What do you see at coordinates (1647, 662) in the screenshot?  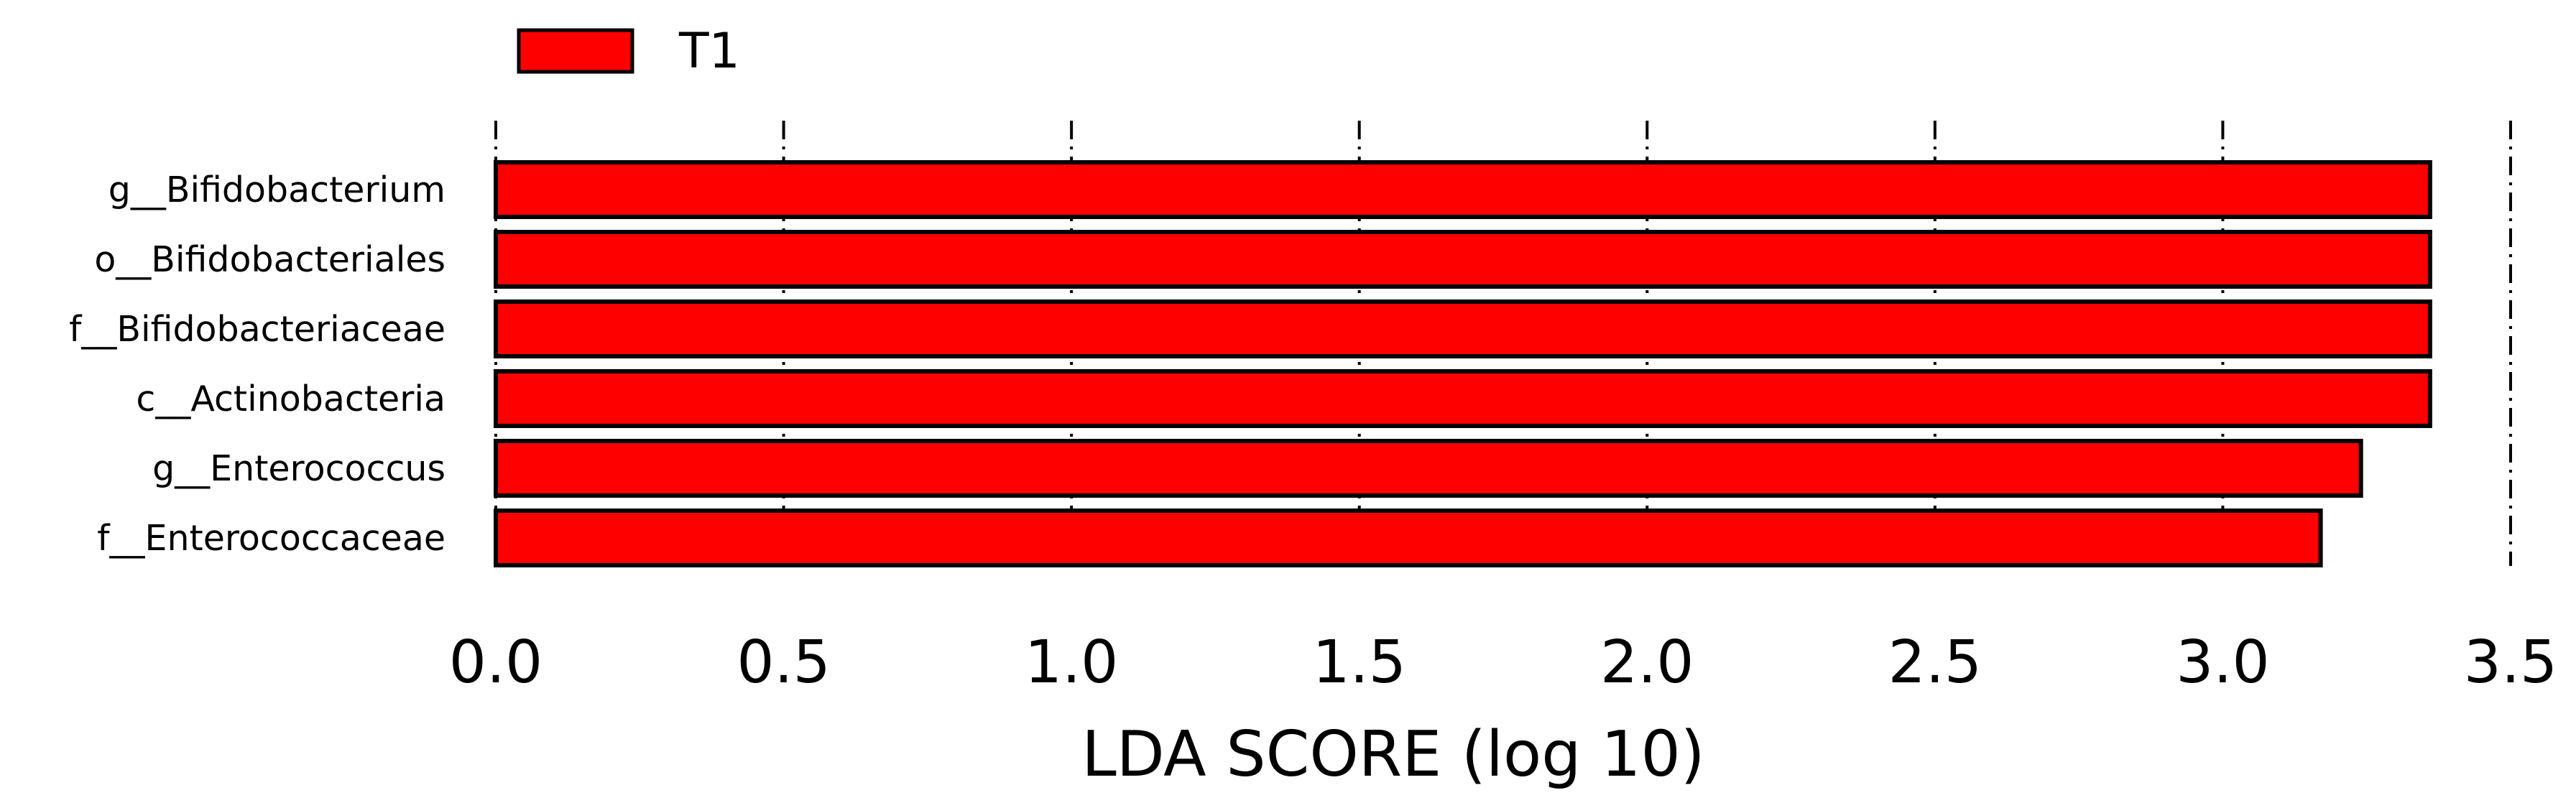 I see `x-tick-label-4: 2.0` at bounding box center [1647, 662].